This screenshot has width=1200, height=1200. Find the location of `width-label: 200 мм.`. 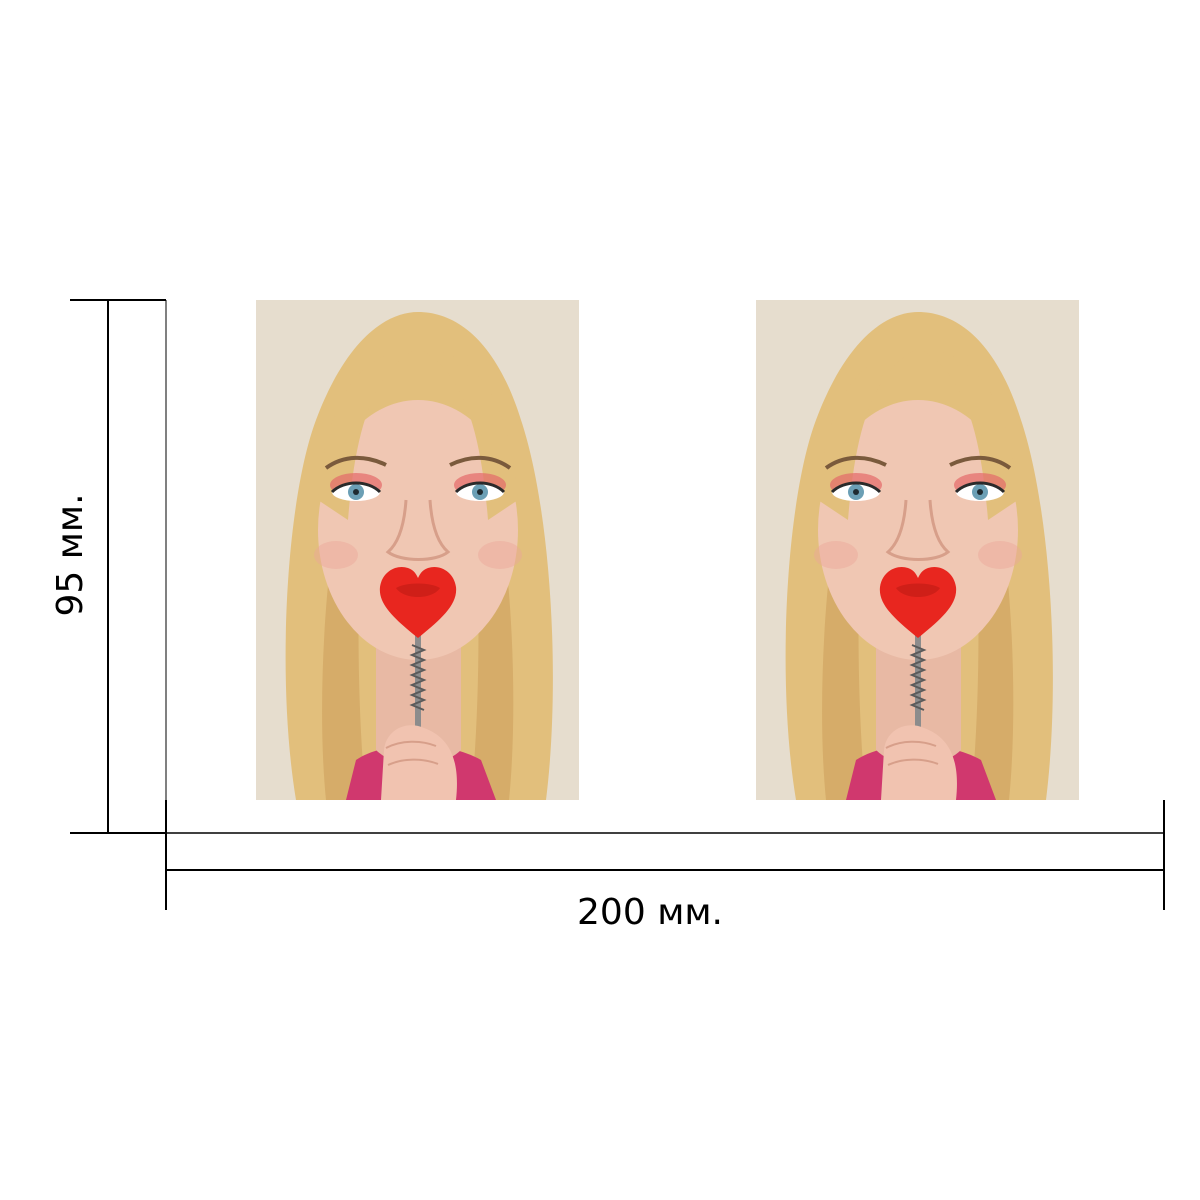

width-label: 200 мм. is located at coordinates (650, 912).